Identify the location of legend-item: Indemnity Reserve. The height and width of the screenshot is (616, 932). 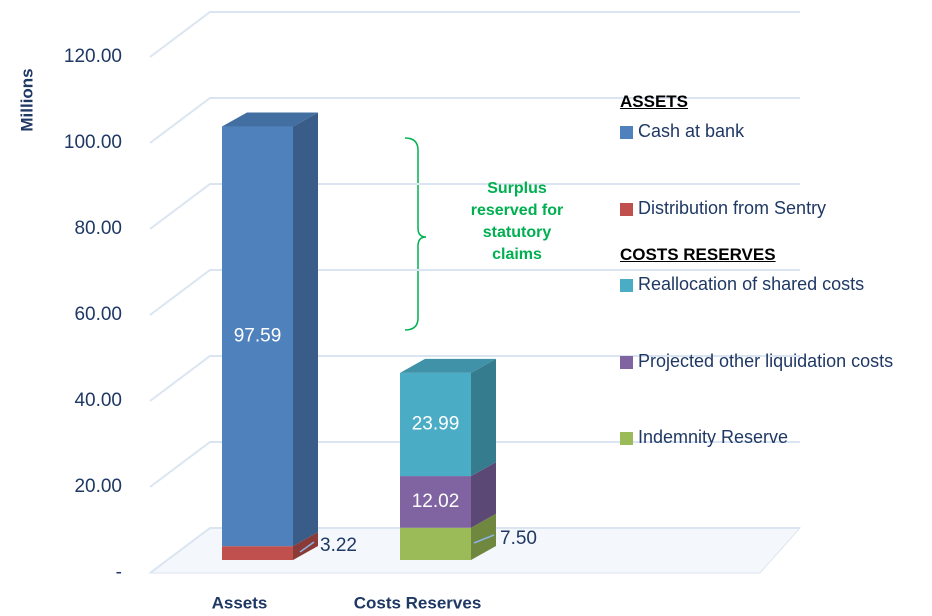
(776, 437).